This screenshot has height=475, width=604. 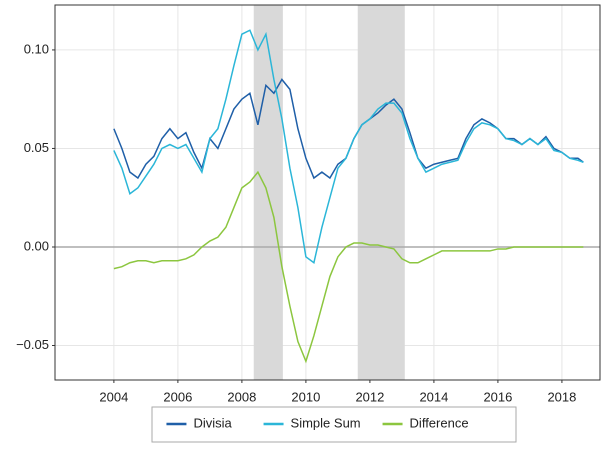 What do you see at coordinates (241, 396) in the screenshot?
I see `x-tick-label: 2008` at bounding box center [241, 396].